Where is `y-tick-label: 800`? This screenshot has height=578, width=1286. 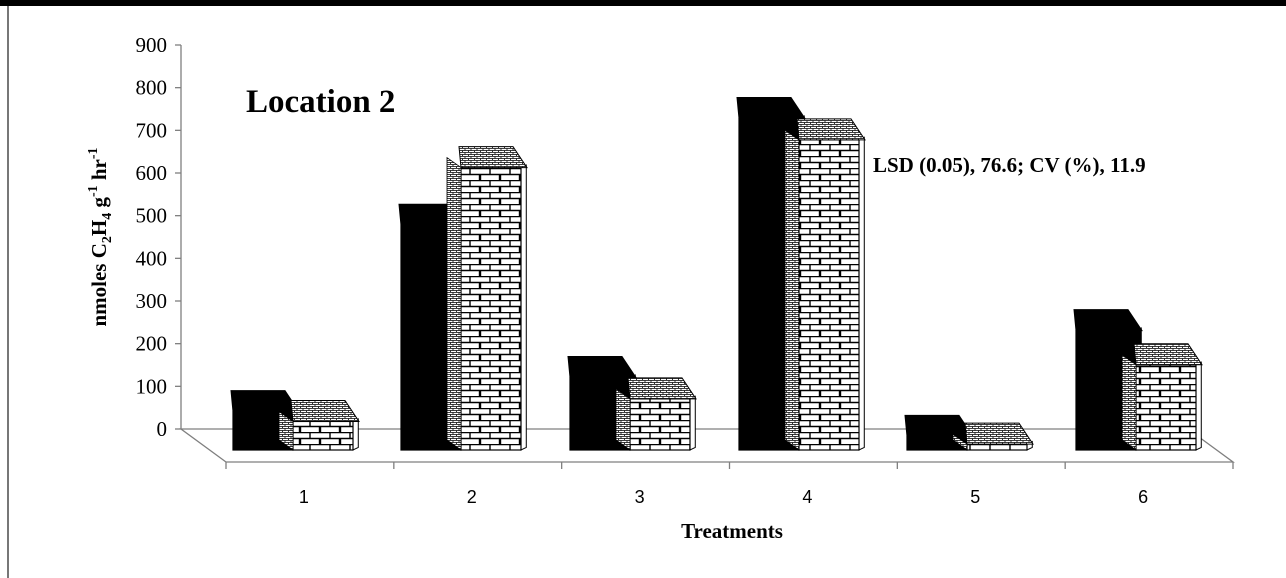 y-tick-label: 800 is located at coordinates (152, 88).